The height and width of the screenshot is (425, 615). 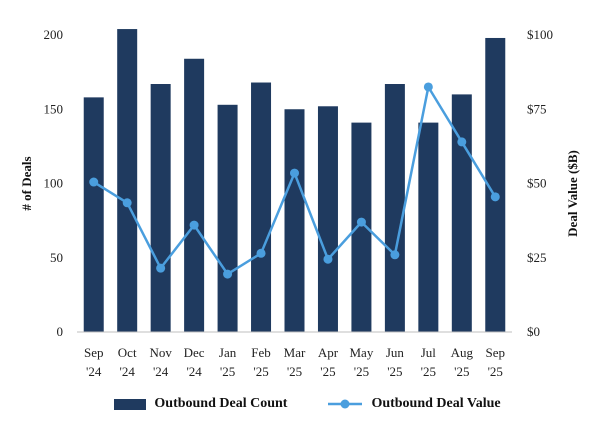 What do you see at coordinates (26, 183) in the screenshot?
I see `y-left-axis-title: # of Deals` at bounding box center [26, 183].